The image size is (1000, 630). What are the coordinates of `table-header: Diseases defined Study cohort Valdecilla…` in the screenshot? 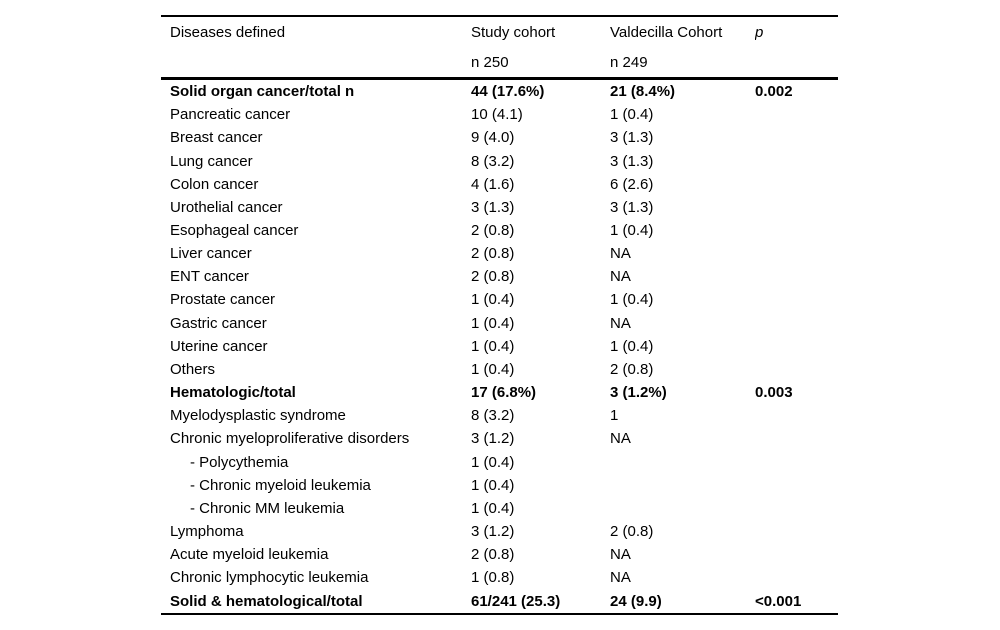 It's located at (499, 47).